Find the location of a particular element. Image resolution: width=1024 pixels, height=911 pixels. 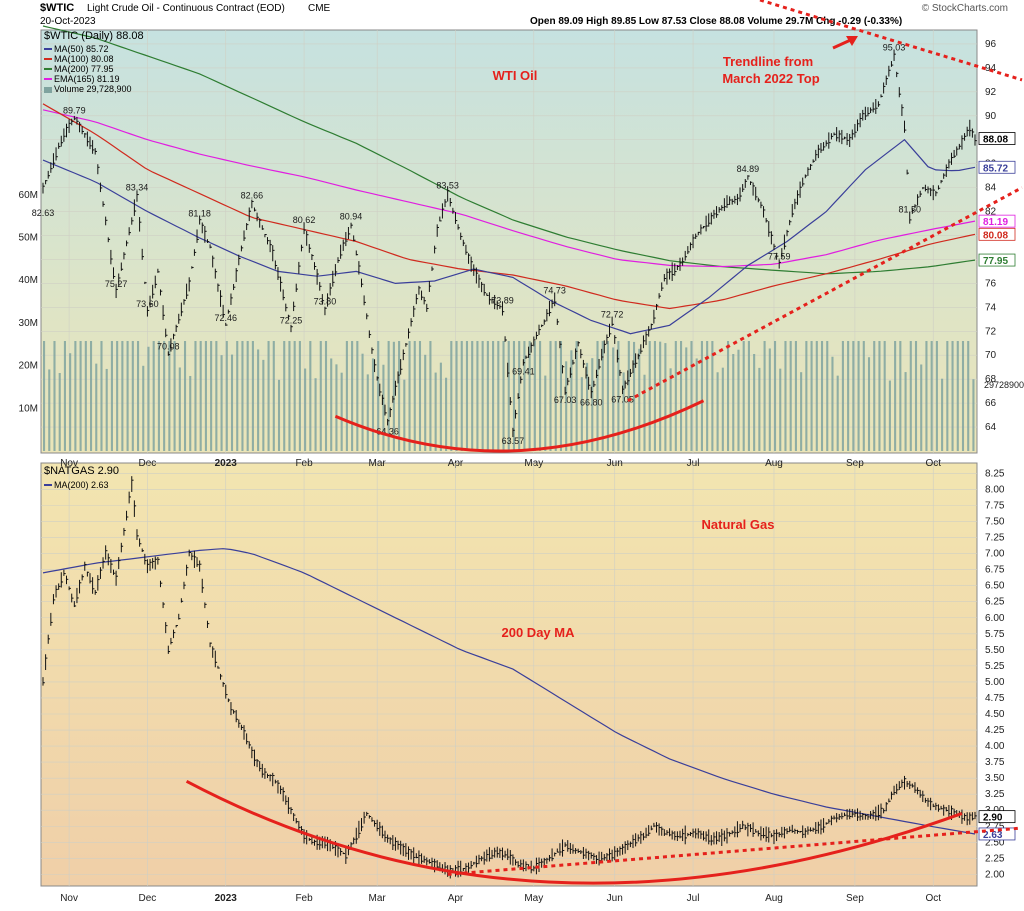

value-tag-label: 88.08 is located at coordinates (995, 140).